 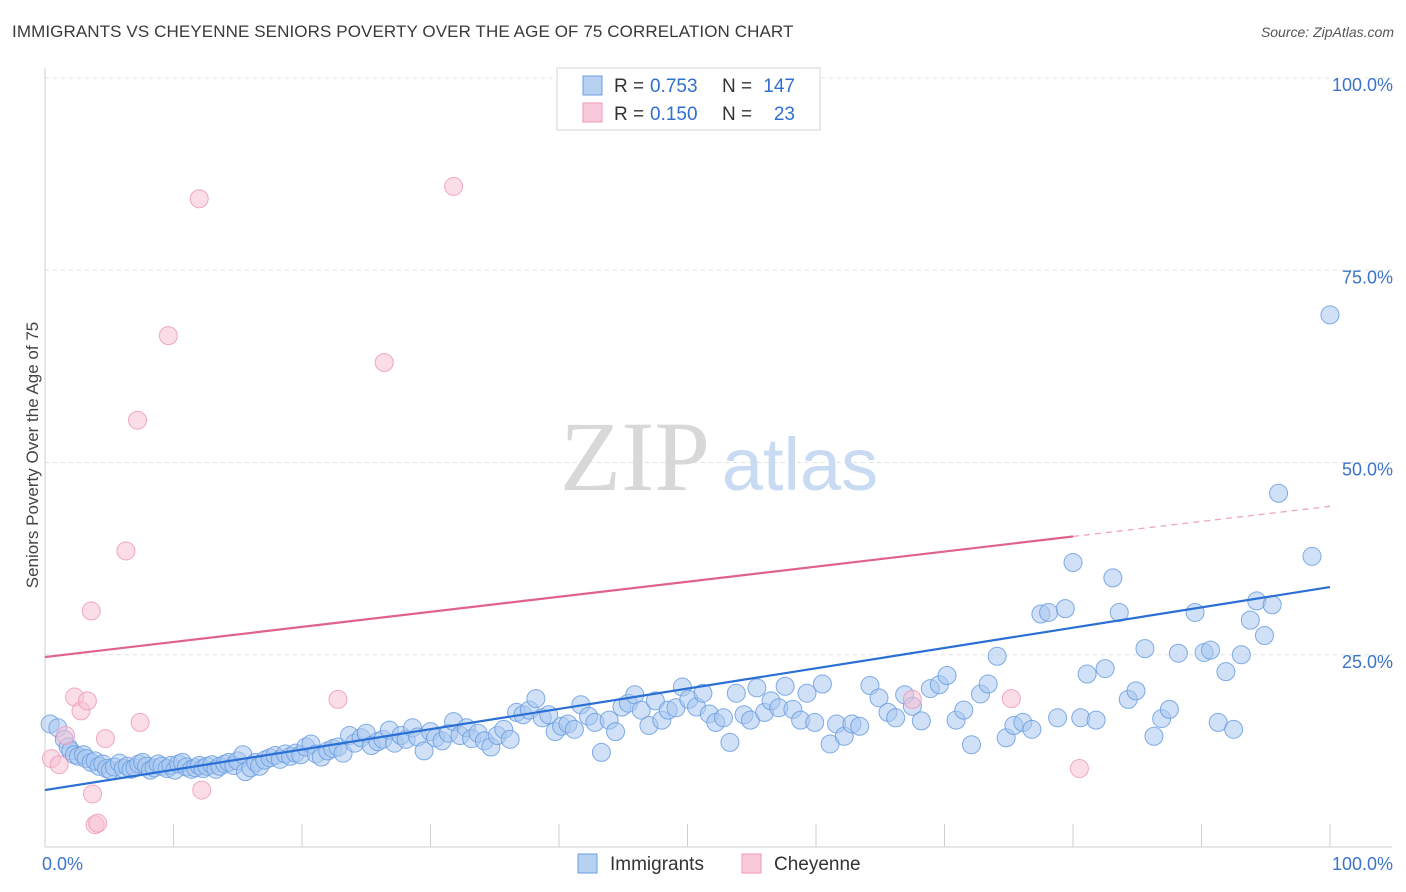 What do you see at coordinates (688, 99) in the screenshot?
I see `stats-legend: R = 0.753 N = 147 R = 0.150 N = 23` at bounding box center [688, 99].